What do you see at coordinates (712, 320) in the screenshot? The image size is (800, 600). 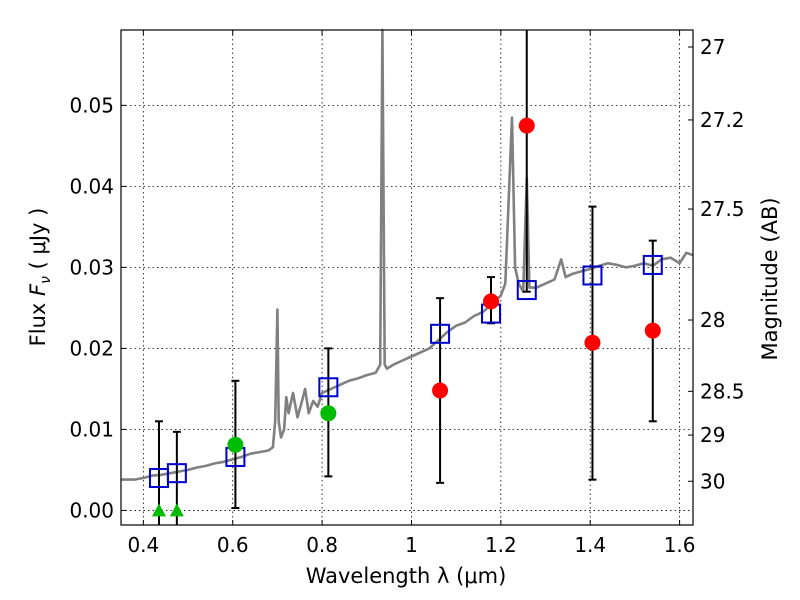 I see `right-tick-label: 28` at bounding box center [712, 320].